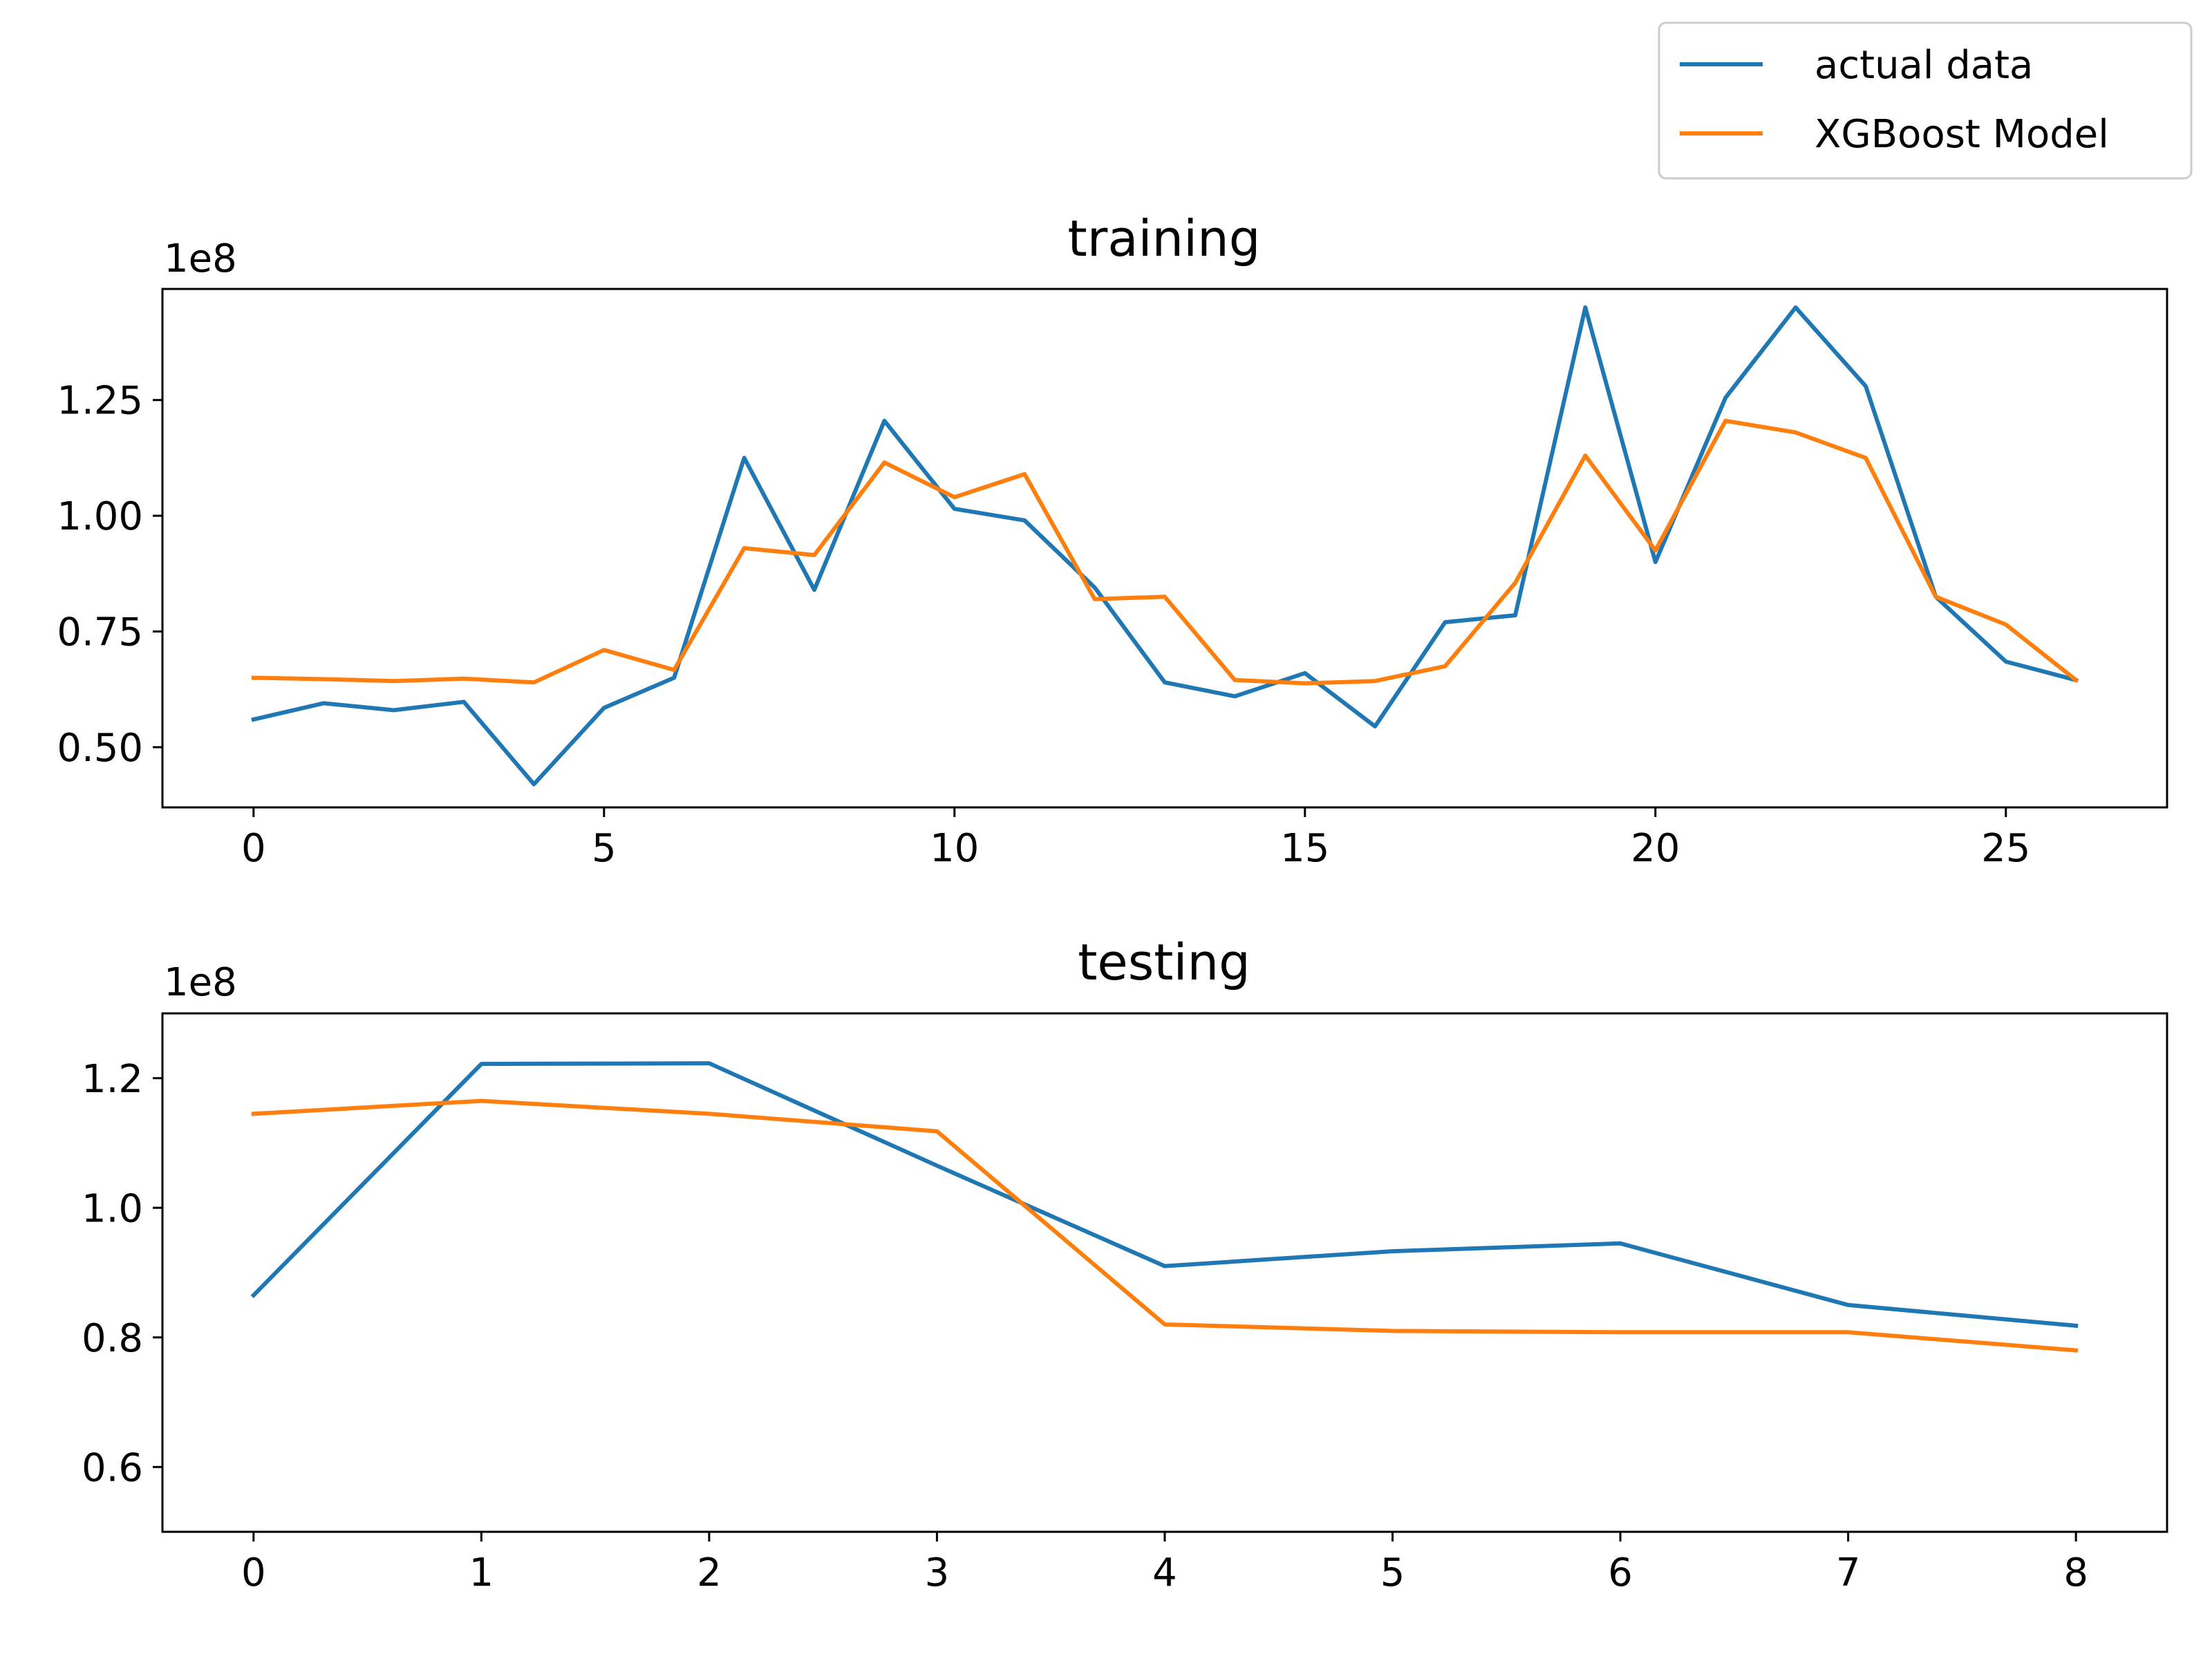 The image size is (2212, 1659). I want to click on training-x-tick-label: 5, so click(604, 848).